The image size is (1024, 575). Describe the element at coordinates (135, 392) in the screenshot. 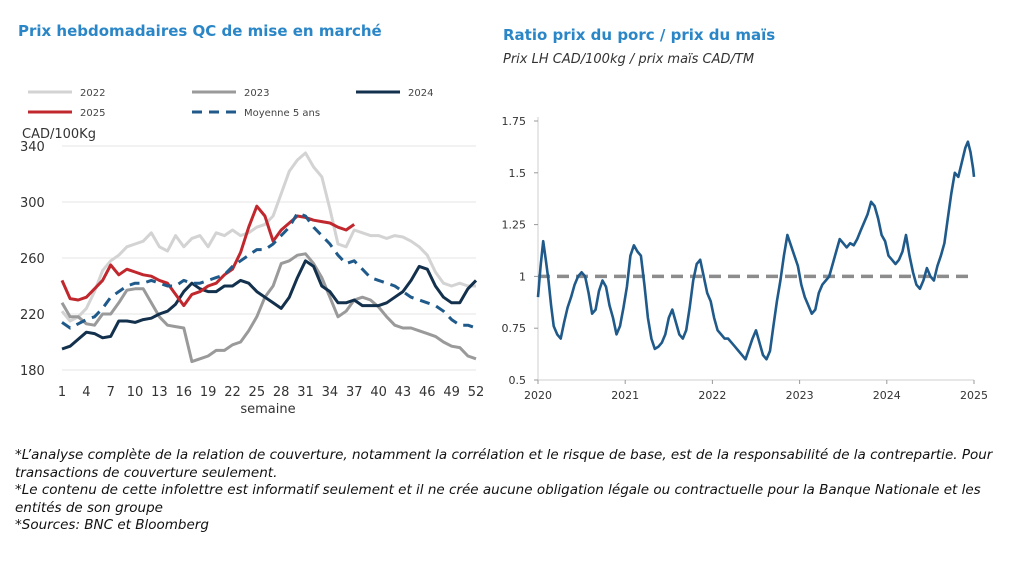

I see `x-tick-label: 10` at that location.